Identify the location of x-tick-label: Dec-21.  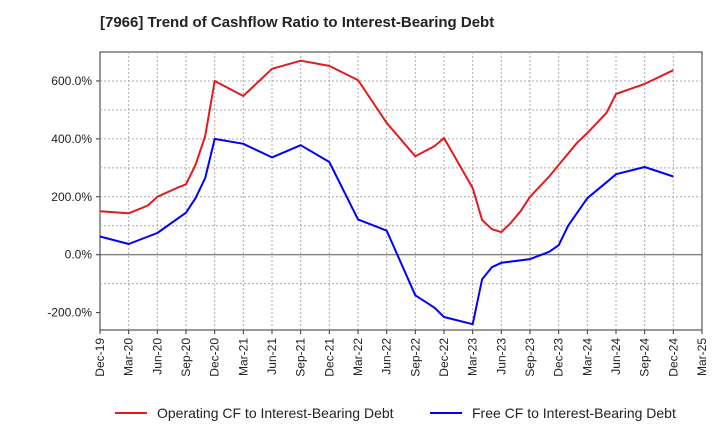
(329, 357).